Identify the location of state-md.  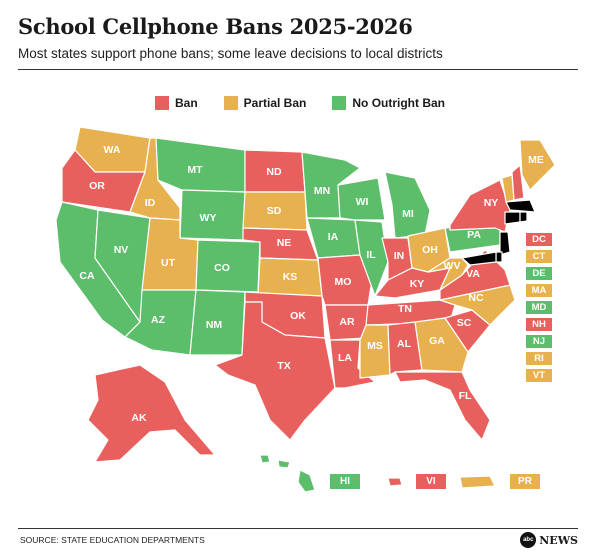
(479, 258).